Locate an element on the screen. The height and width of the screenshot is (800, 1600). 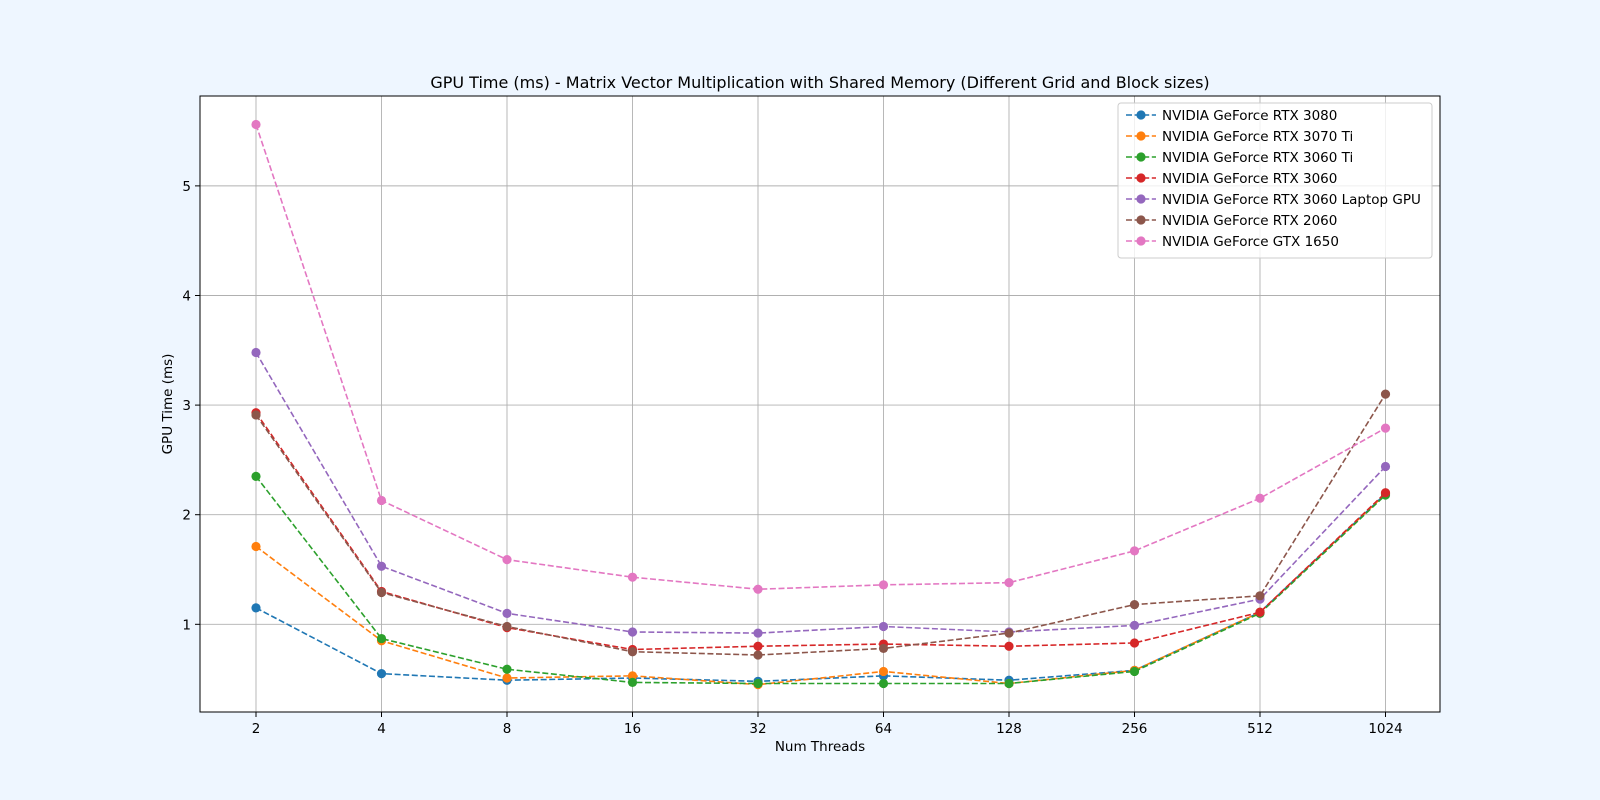
x-tick-label: 1024 is located at coordinates (1385, 729).